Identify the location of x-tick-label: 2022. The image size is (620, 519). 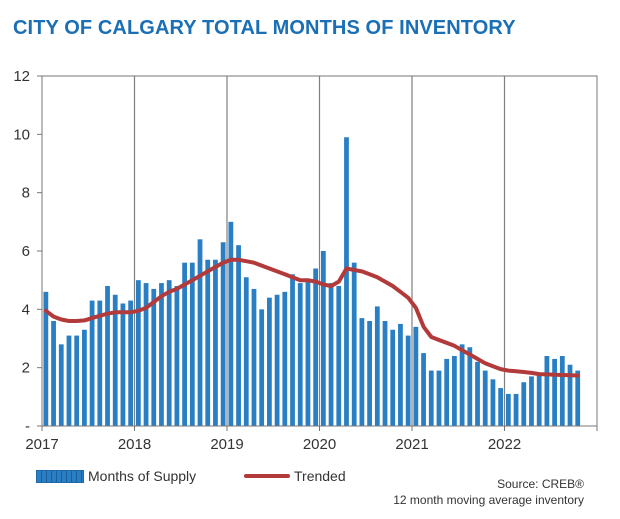
(504, 444).